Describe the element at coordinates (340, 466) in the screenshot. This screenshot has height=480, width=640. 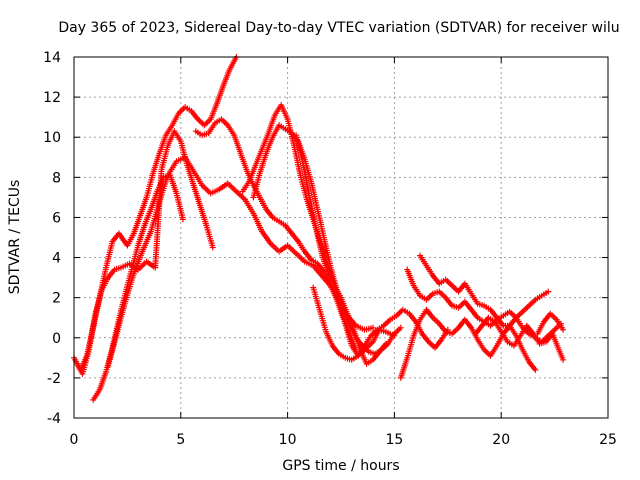
I see `x-axis-label: GPS time / hours` at that location.